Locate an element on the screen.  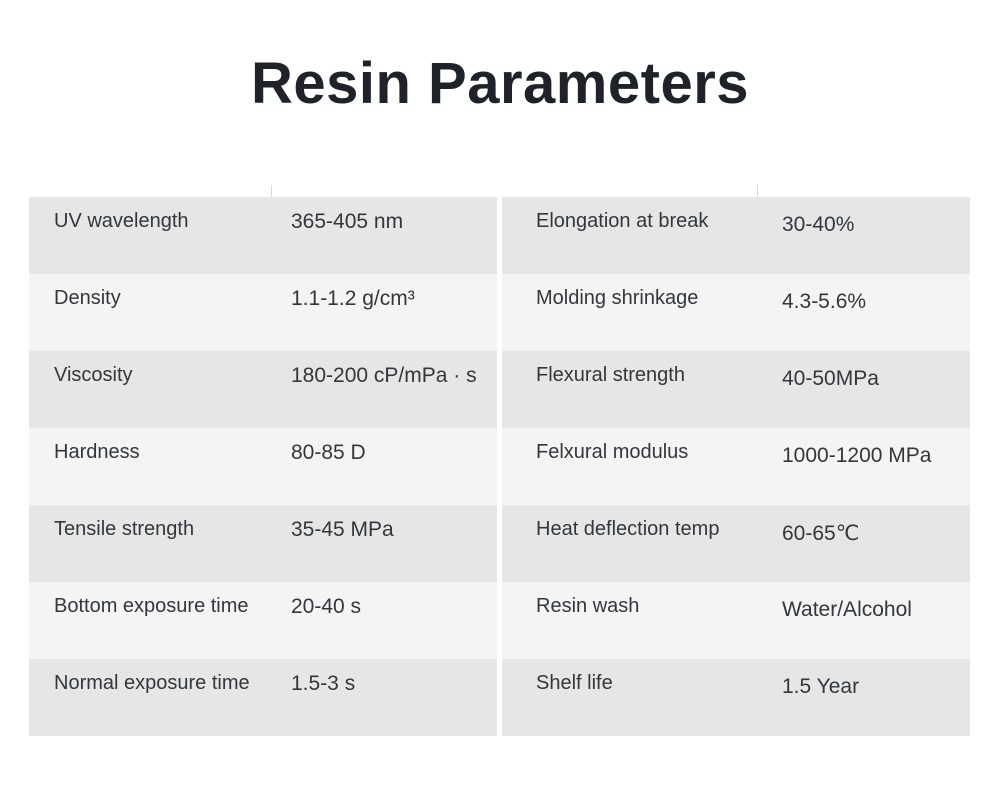
parameter-value: 80-85 D is located at coordinates (328, 452).